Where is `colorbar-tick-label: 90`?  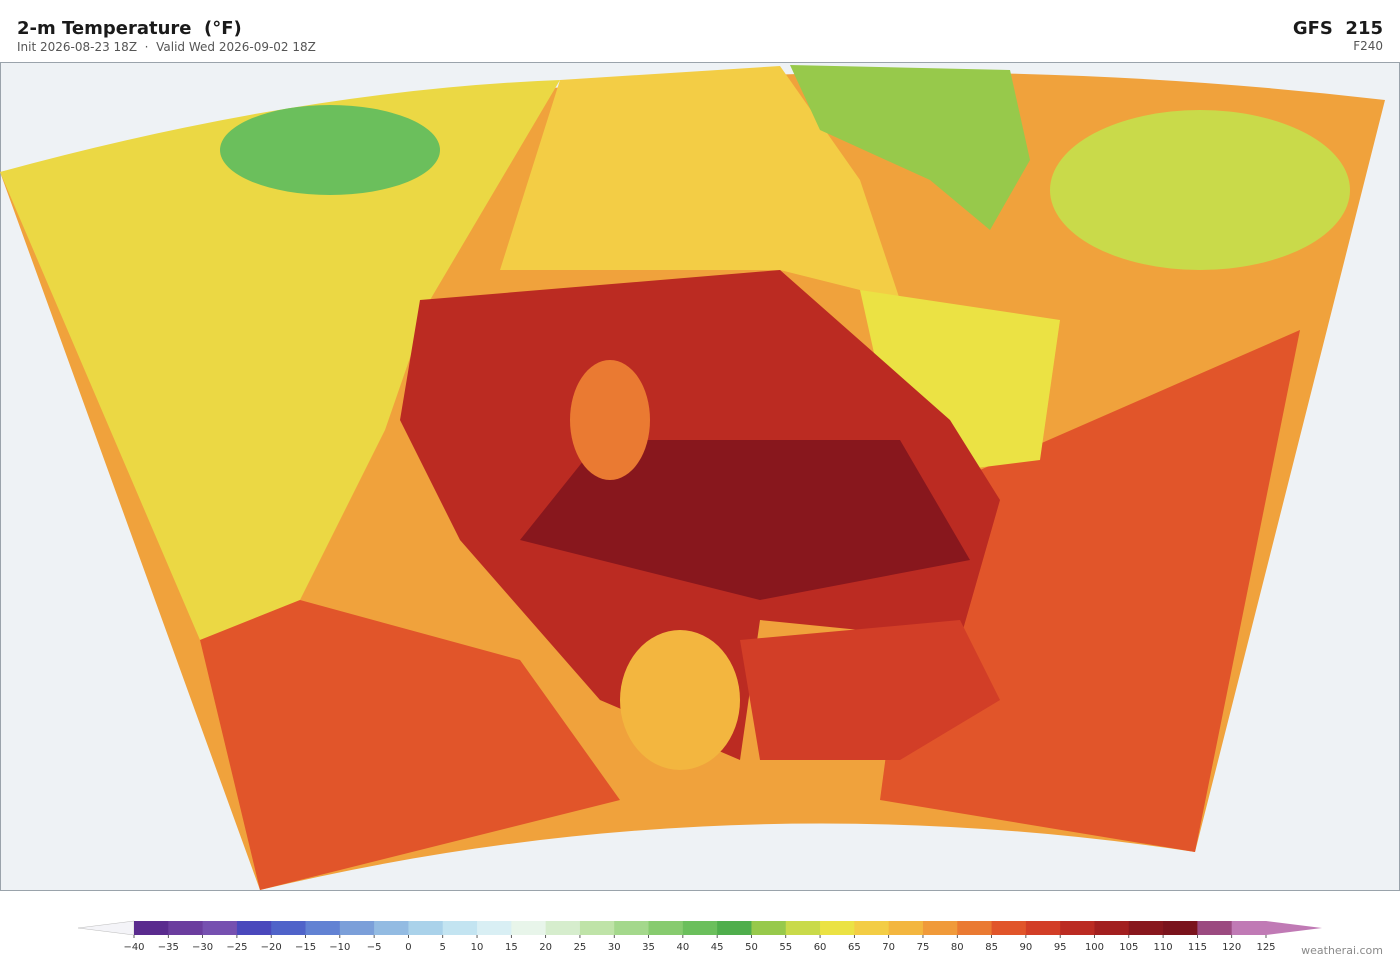
colorbar-tick-label: 90 is located at coordinates (1026, 947).